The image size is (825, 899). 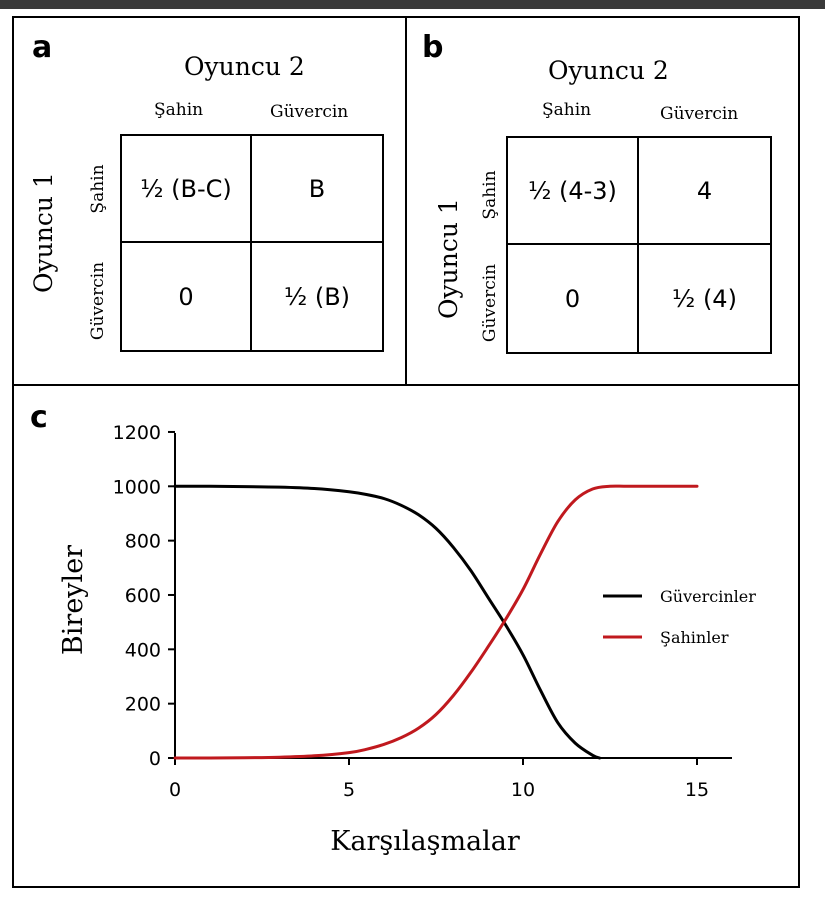 I want to click on y-axis-label: Bireyler, so click(x=73, y=600).